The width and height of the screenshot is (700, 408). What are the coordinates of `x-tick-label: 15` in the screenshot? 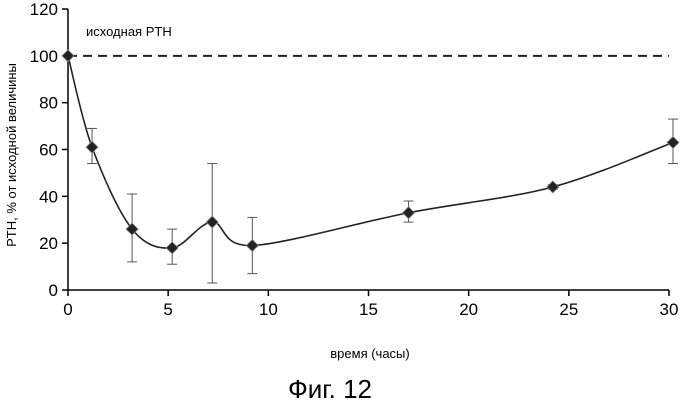 It's located at (368, 309).